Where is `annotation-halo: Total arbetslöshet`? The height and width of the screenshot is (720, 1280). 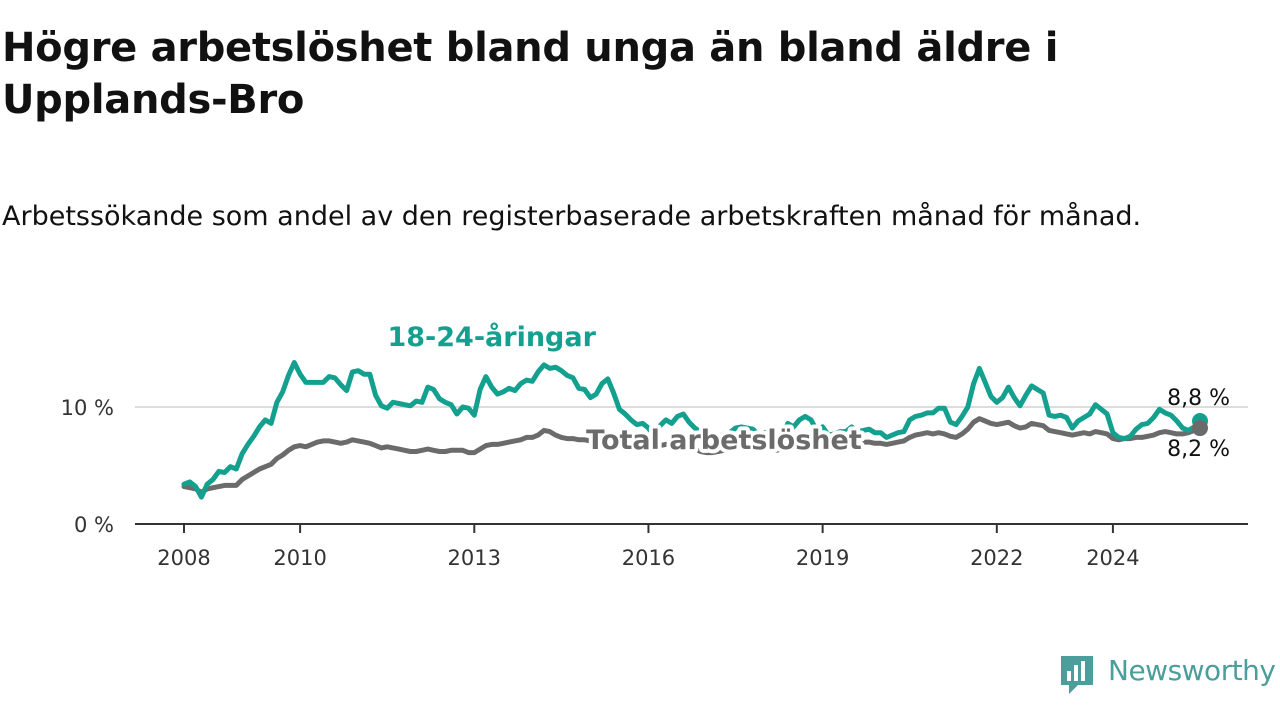 annotation-halo: Total arbetslöshet is located at coordinates (724, 440).